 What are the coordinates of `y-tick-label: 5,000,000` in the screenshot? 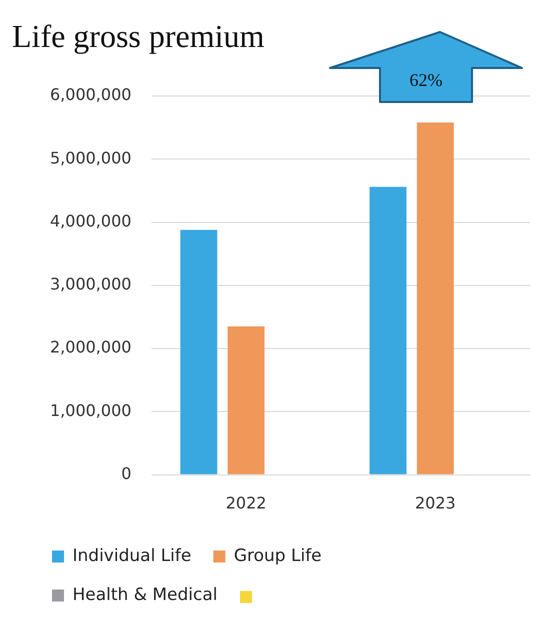 It's located at (91, 158).